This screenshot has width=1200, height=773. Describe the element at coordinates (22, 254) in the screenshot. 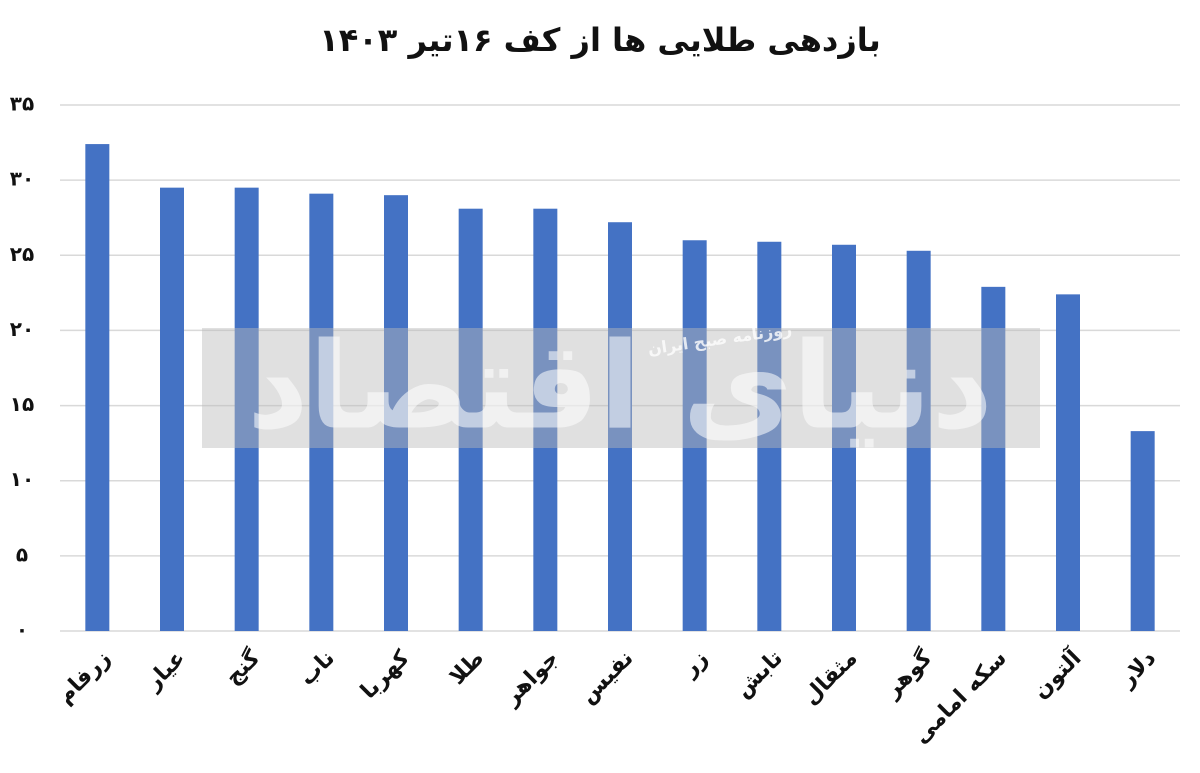

I see `y-tick-label: ۲۵` at that location.